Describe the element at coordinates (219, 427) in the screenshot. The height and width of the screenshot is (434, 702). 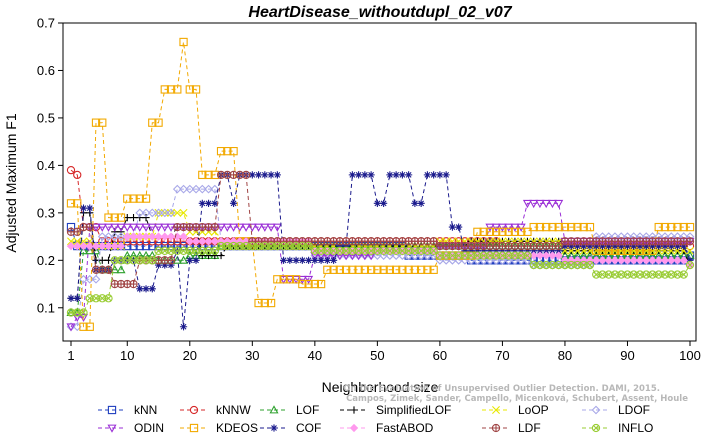
I see `legend-item-kdeos: KDEOS` at that location.